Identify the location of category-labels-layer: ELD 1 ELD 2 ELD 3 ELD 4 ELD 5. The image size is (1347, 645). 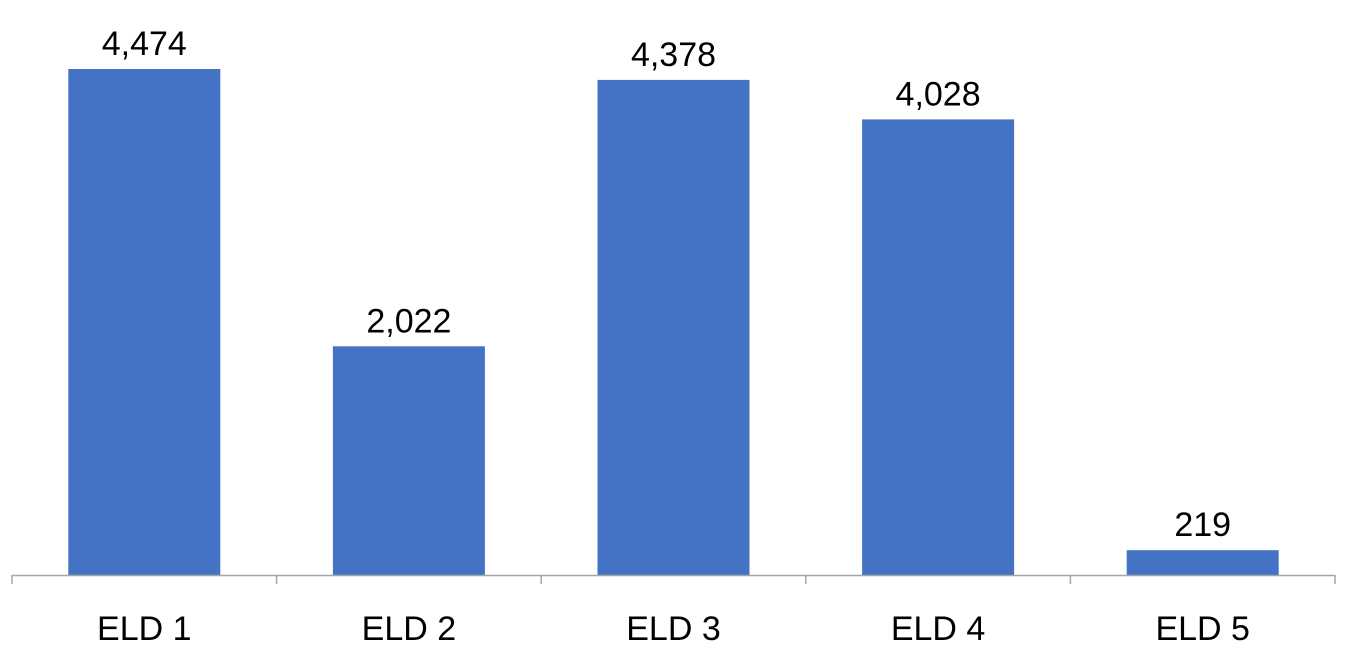
(673, 627).